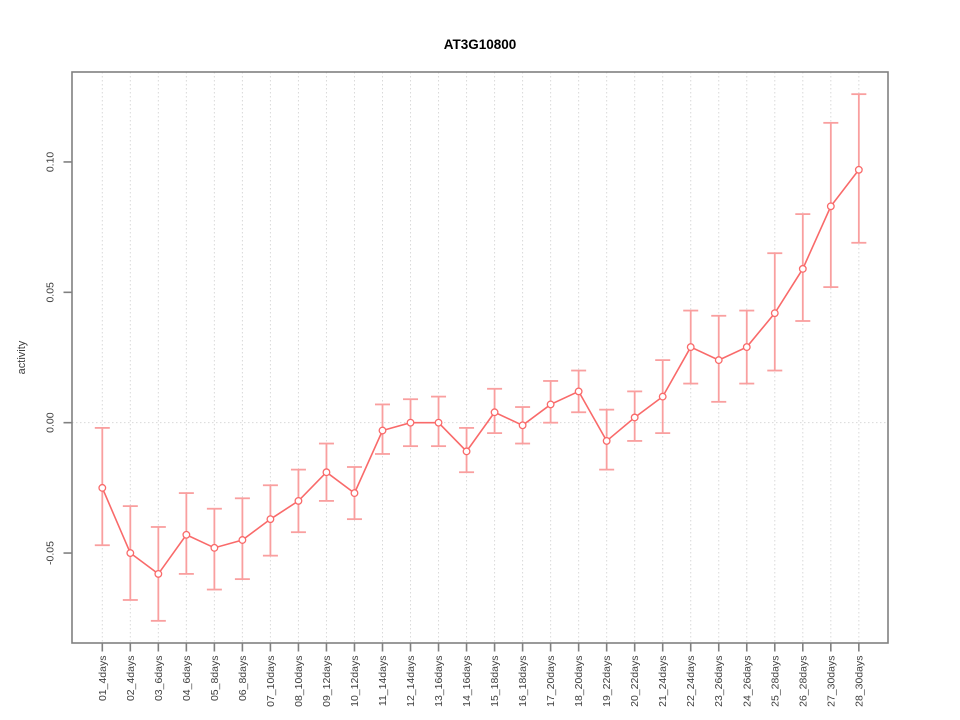 The height and width of the screenshot is (720, 960). Describe the element at coordinates (51, 292) in the screenshot. I see `y-tick-label: 0.05` at that location.